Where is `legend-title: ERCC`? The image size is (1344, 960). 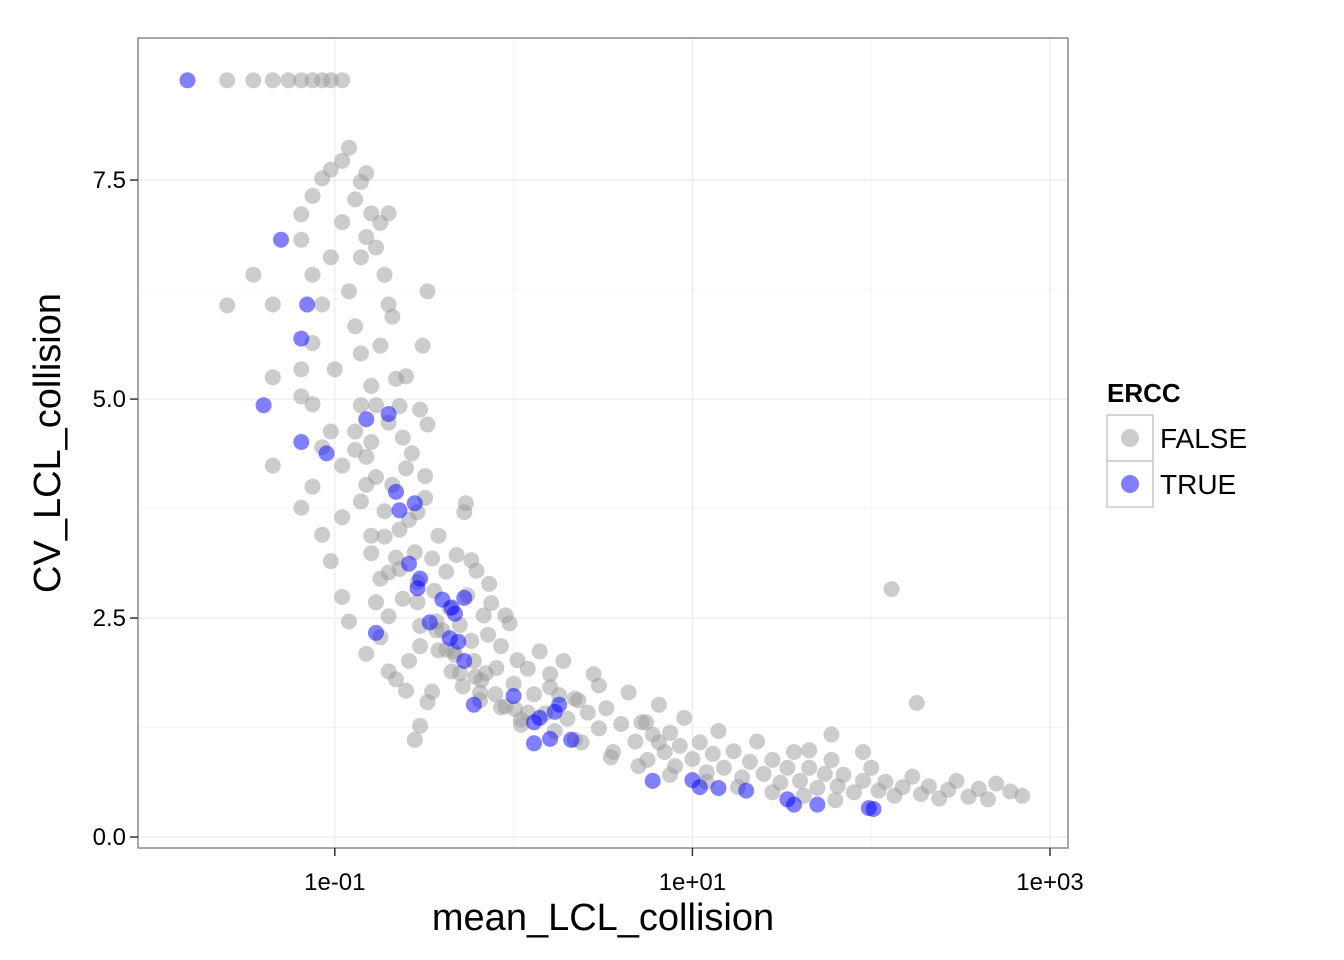
legend-title: ERCC is located at coordinates (1144, 393).